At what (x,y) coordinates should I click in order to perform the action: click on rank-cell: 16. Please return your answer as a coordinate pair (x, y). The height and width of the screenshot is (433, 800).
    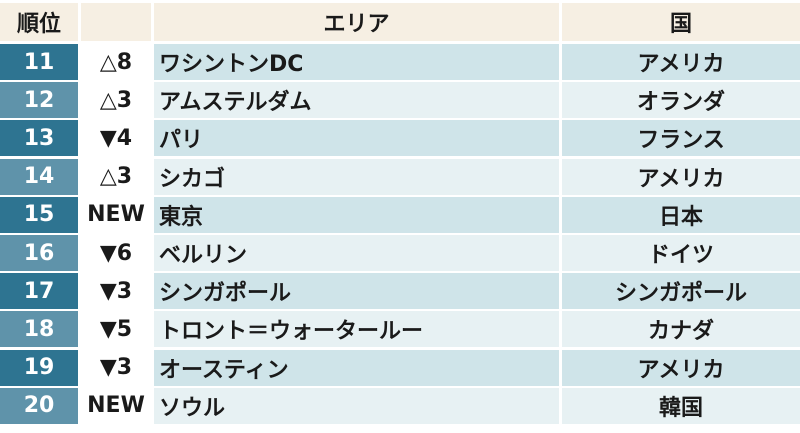
    Looking at the image, I should click on (39, 253).